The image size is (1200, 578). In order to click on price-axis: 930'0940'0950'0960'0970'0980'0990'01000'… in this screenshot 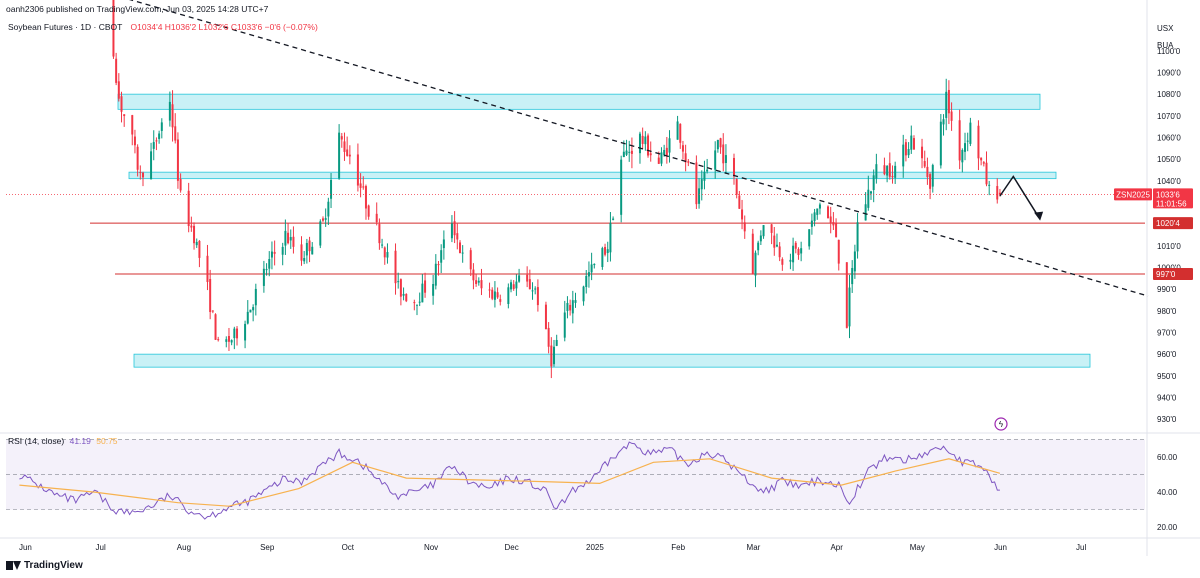, I will do `click(1153, 224)`.